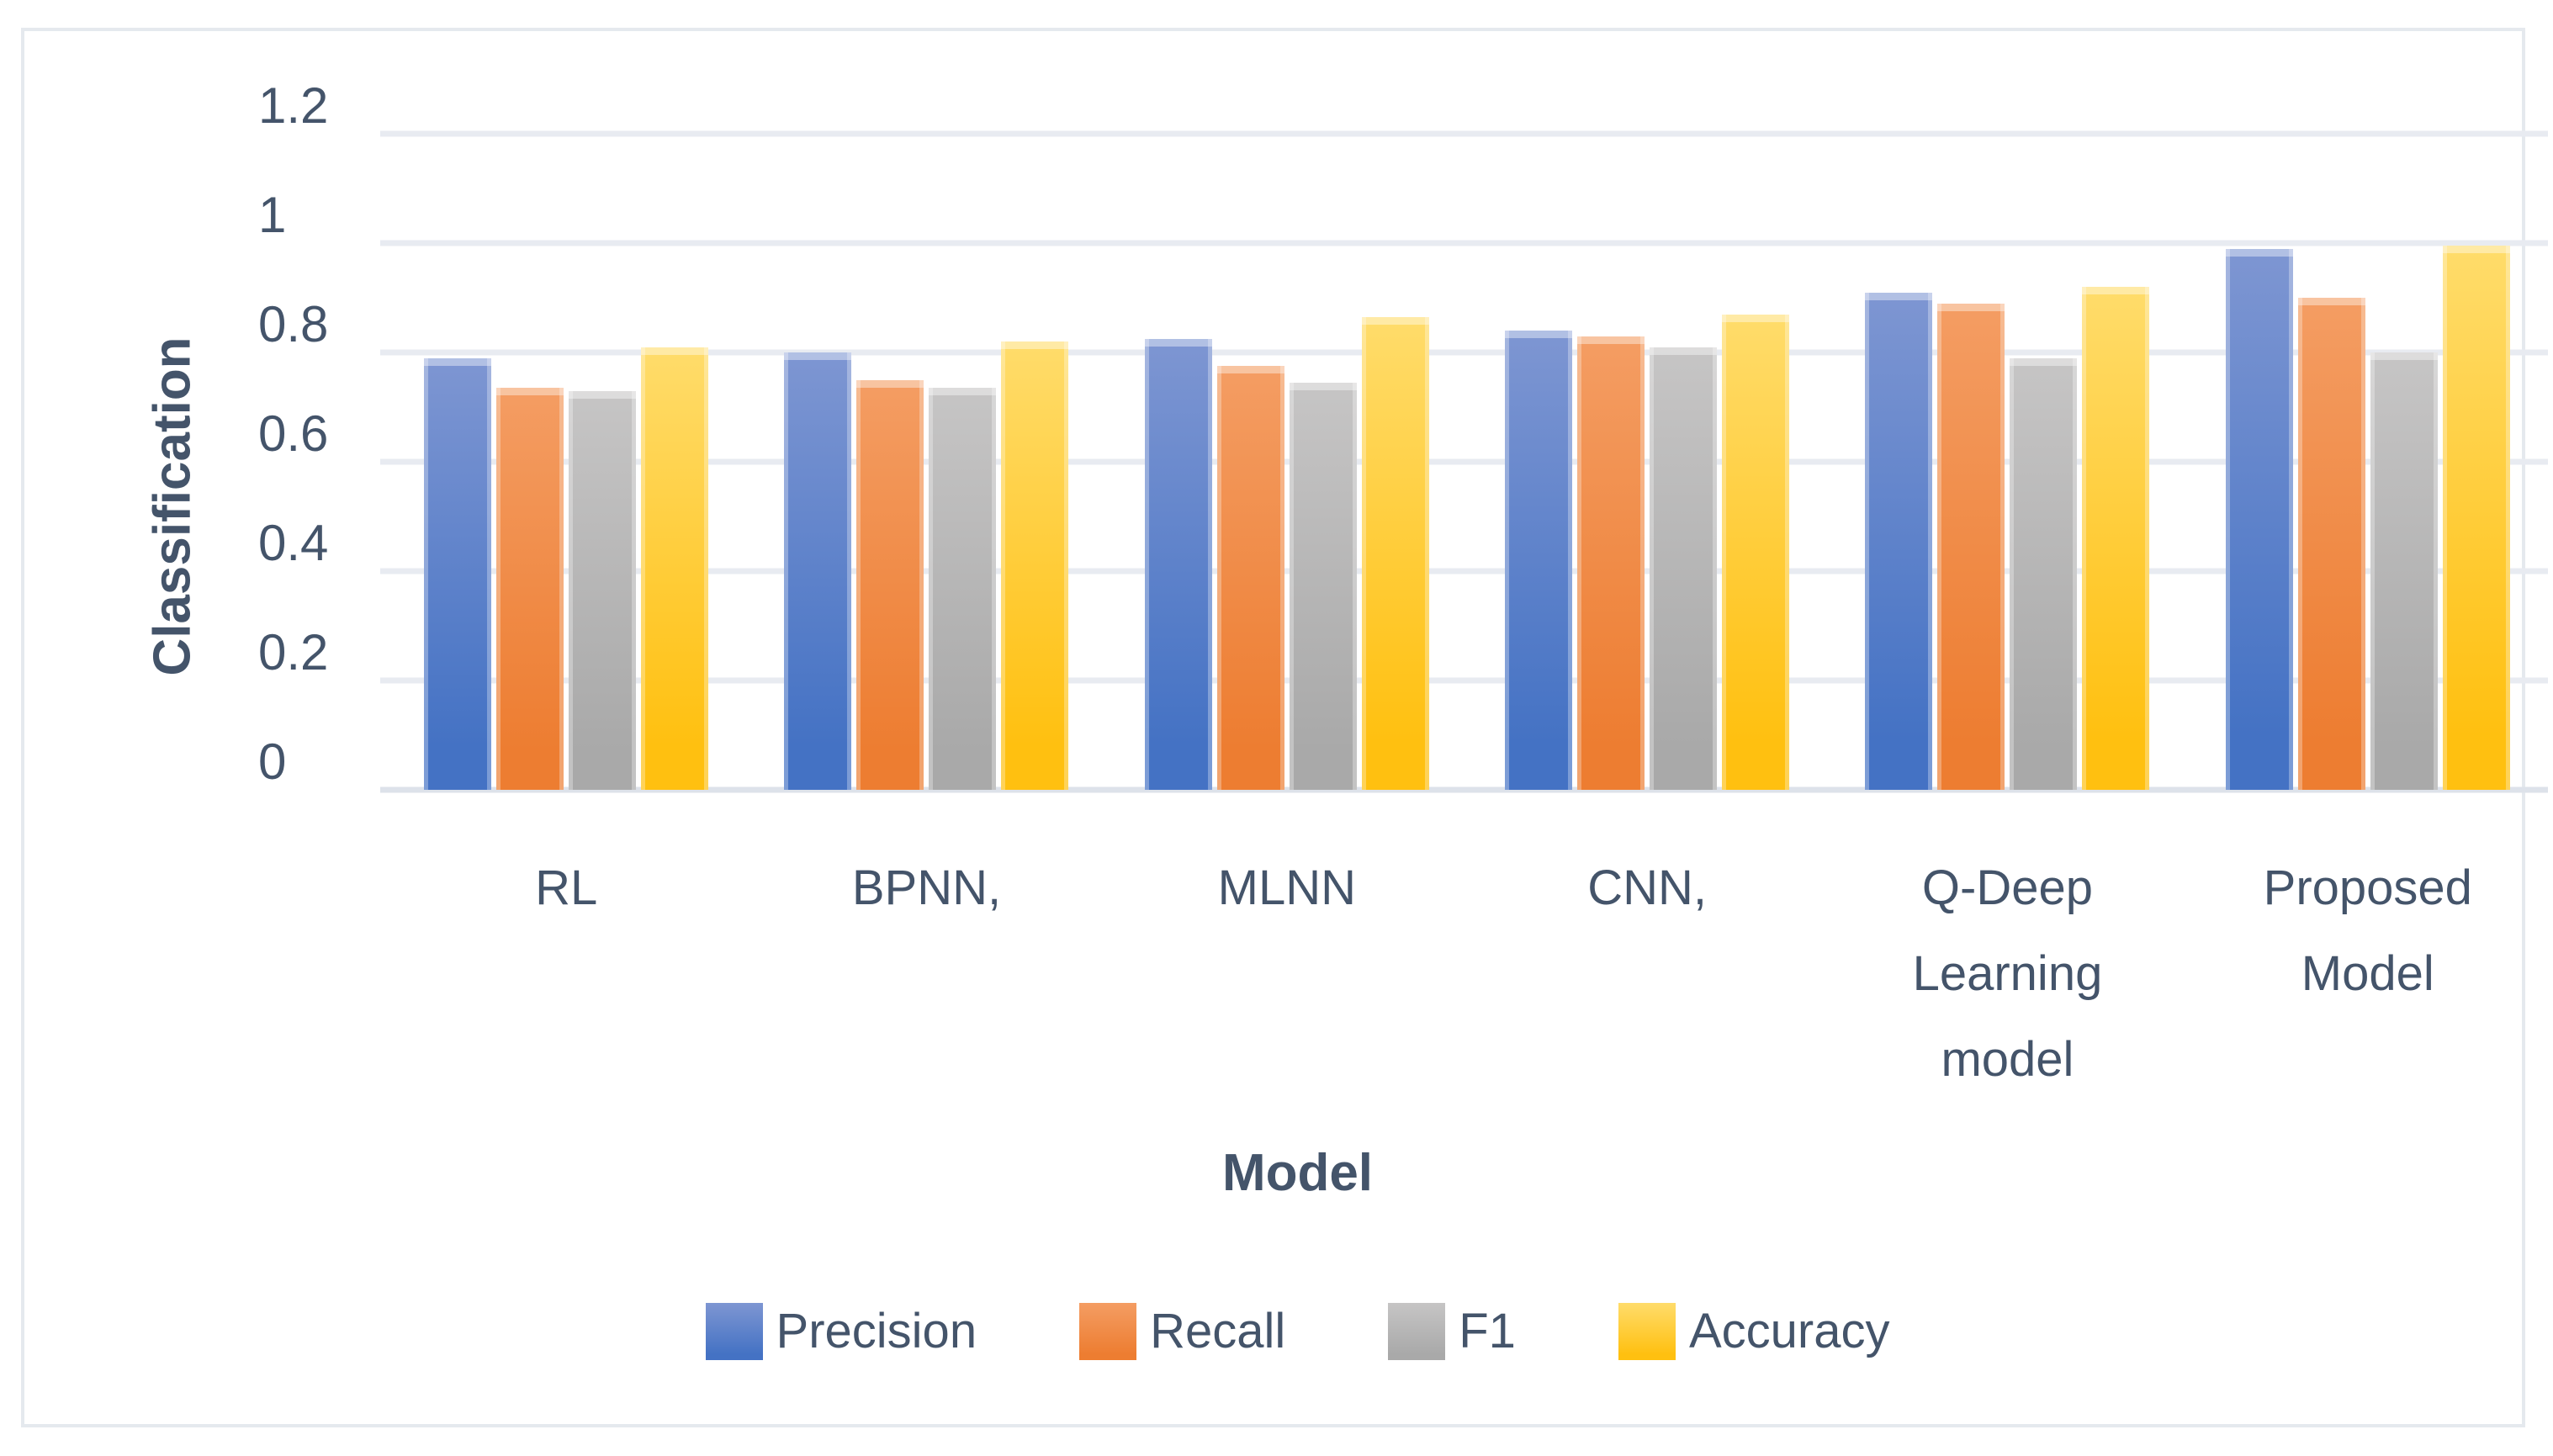  I want to click on legend-swatch-icon-precision, so click(734, 1331).